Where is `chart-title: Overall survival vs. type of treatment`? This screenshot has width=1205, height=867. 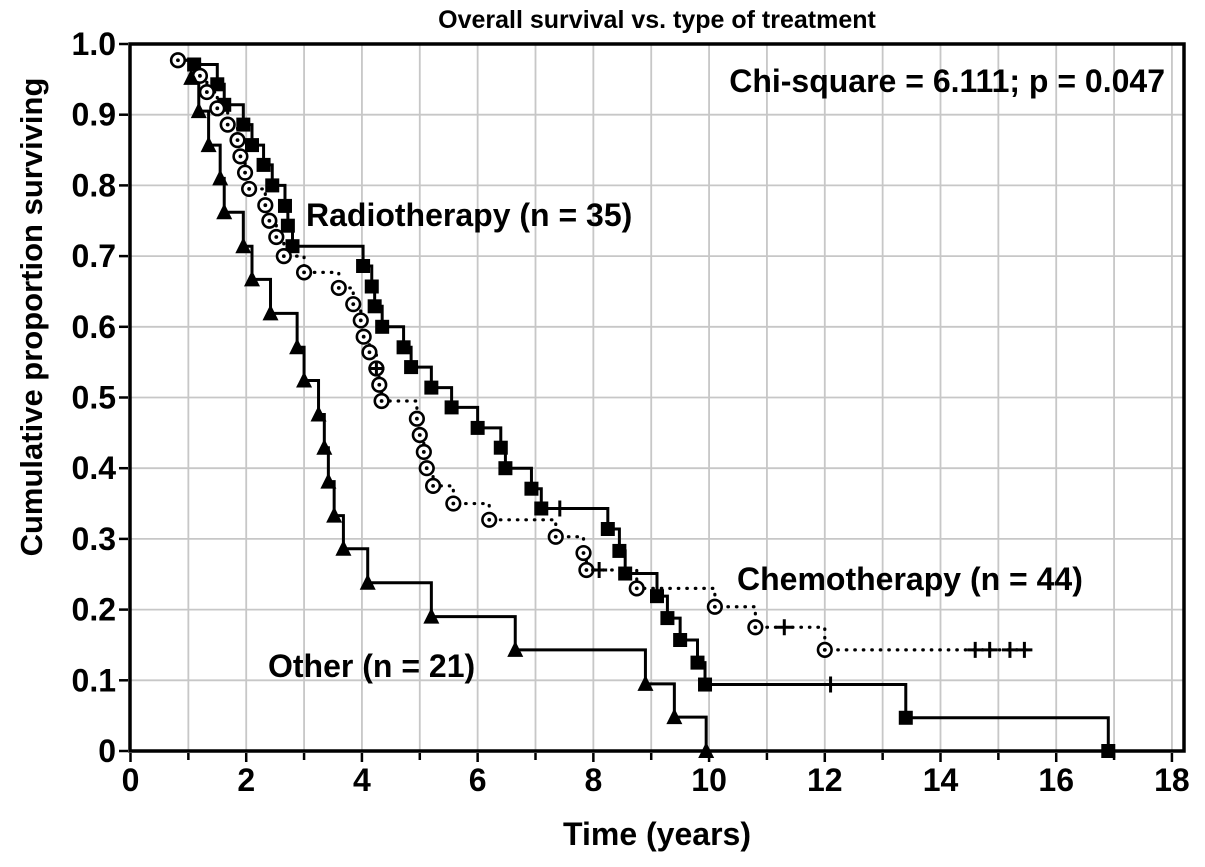
chart-title: Overall survival vs. type of treatment is located at coordinates (657, 20).